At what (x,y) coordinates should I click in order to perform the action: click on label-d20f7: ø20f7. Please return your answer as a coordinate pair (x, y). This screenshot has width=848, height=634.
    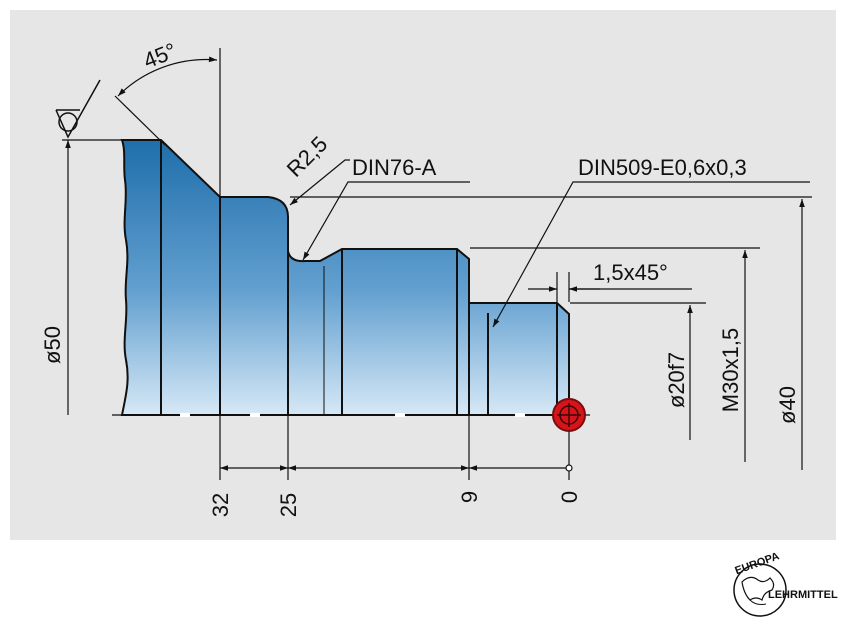
    Looking at the image, I should click on (676, 380).